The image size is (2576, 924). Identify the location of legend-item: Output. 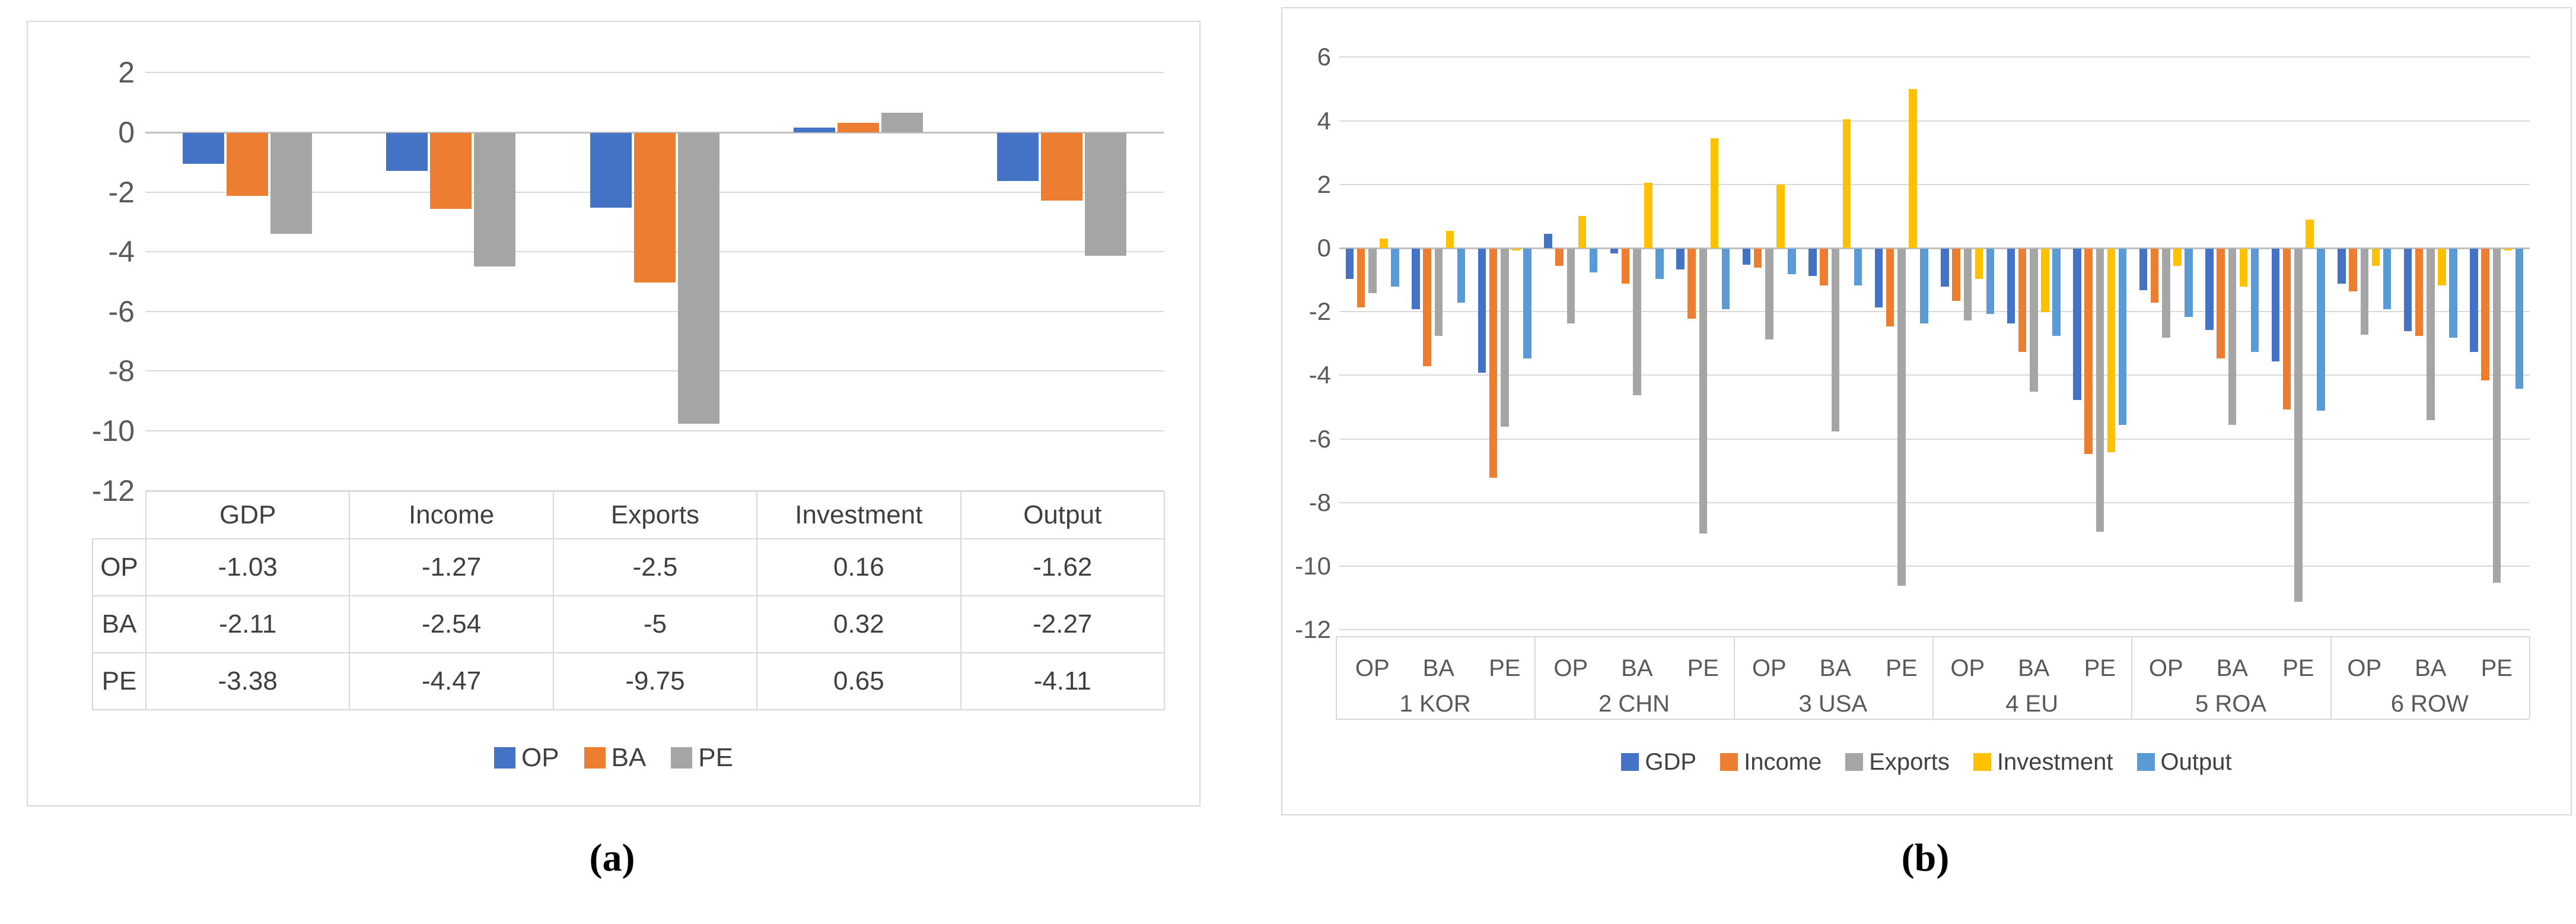
(2184, 762).